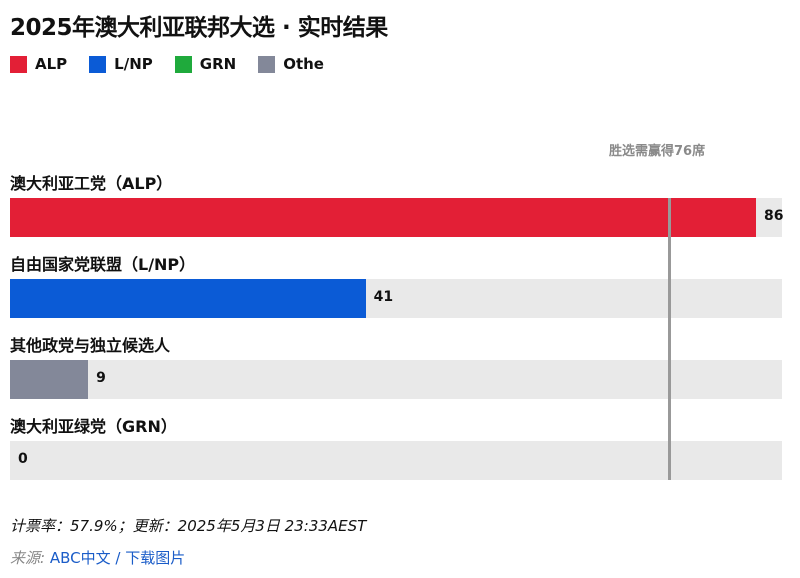 The height and width of the screenshot is (578, 800). I want to click on bar-label: 澳大利亚绿党（GRN）, so click(93, 426).